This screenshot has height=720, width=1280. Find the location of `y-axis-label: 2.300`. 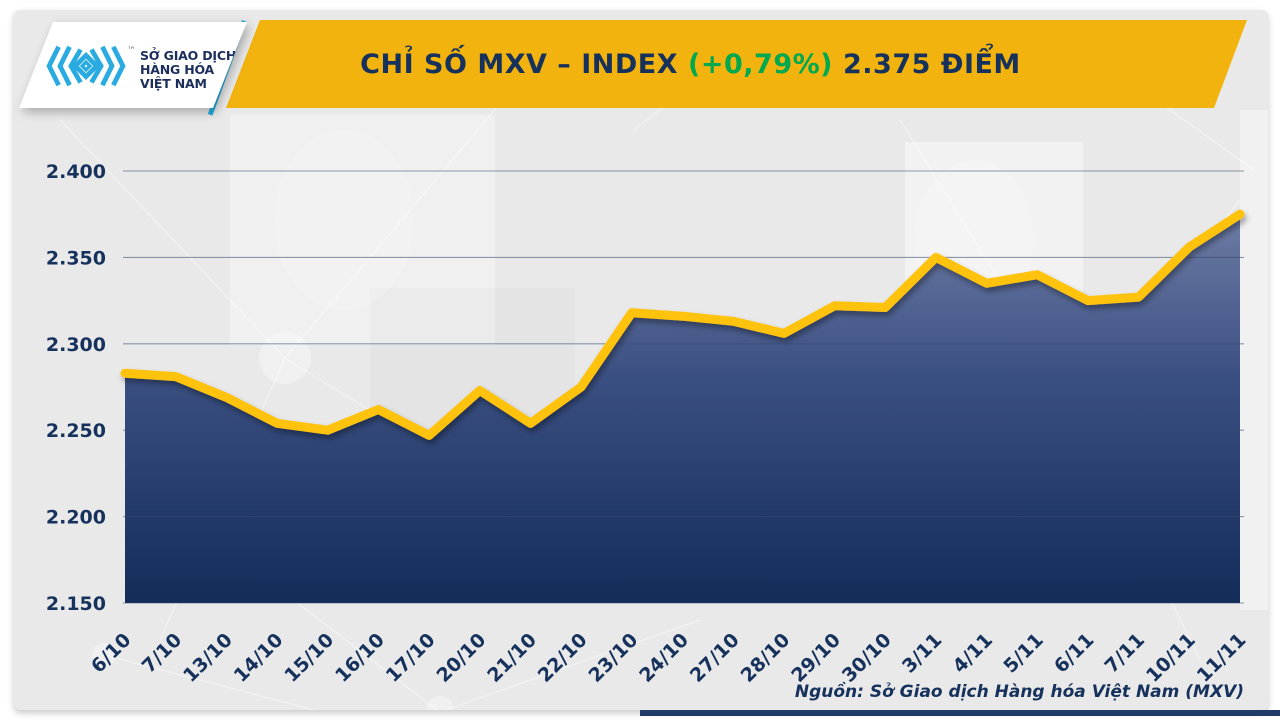

y-axis-label: 2.300 is located at coordinates (76, 345).